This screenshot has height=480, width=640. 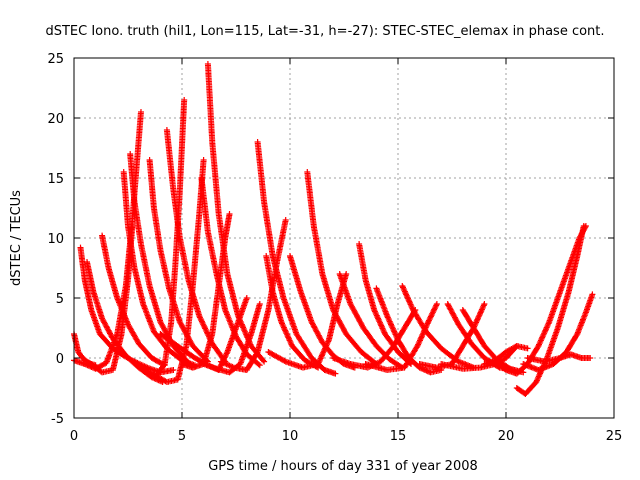 What do you see at coordinates (506, 436) in the screenshot?
I see `x-tick-label: 20` at bounding box center [506, 436].